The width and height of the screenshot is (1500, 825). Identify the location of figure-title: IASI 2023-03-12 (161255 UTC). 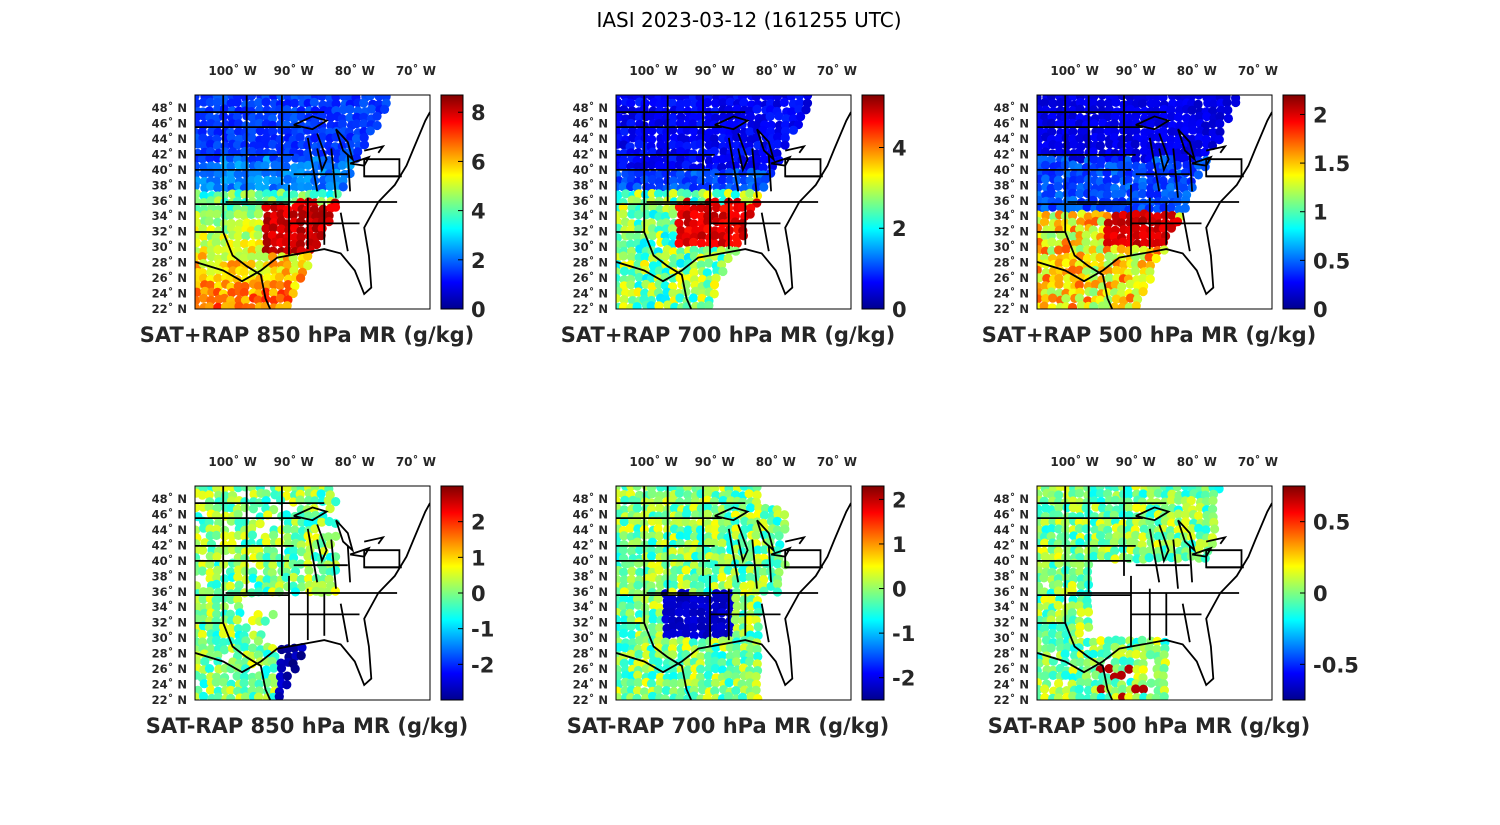
(748, 20).